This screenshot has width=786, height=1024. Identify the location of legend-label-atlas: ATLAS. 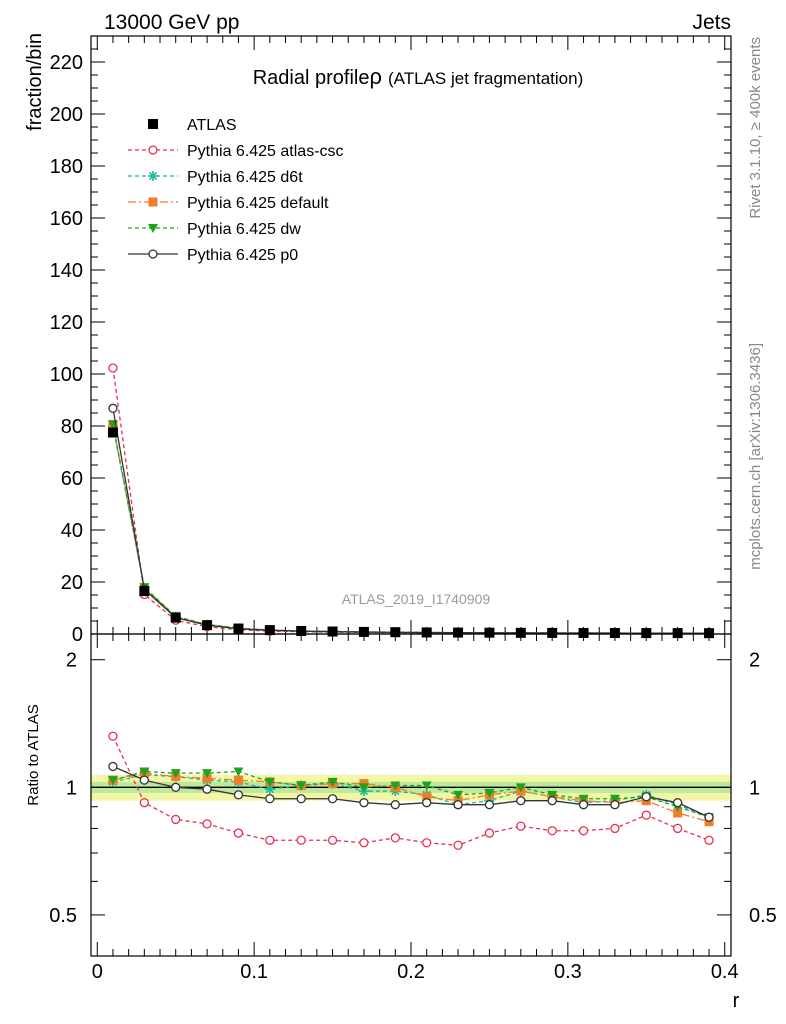
(212, 125).